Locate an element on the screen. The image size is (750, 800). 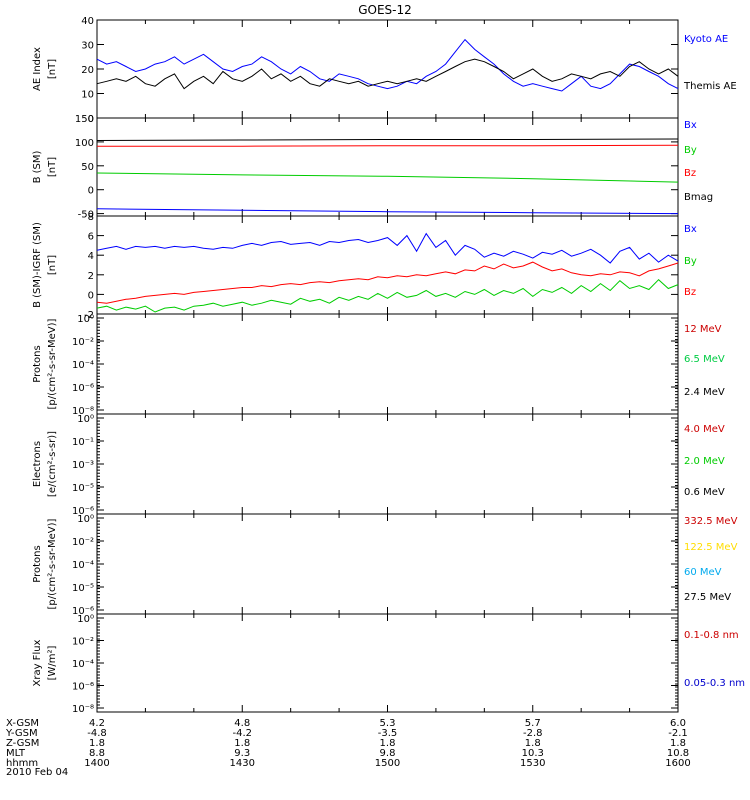
legend-entry: 122.5 MeV is located at coordinates (711, 547).